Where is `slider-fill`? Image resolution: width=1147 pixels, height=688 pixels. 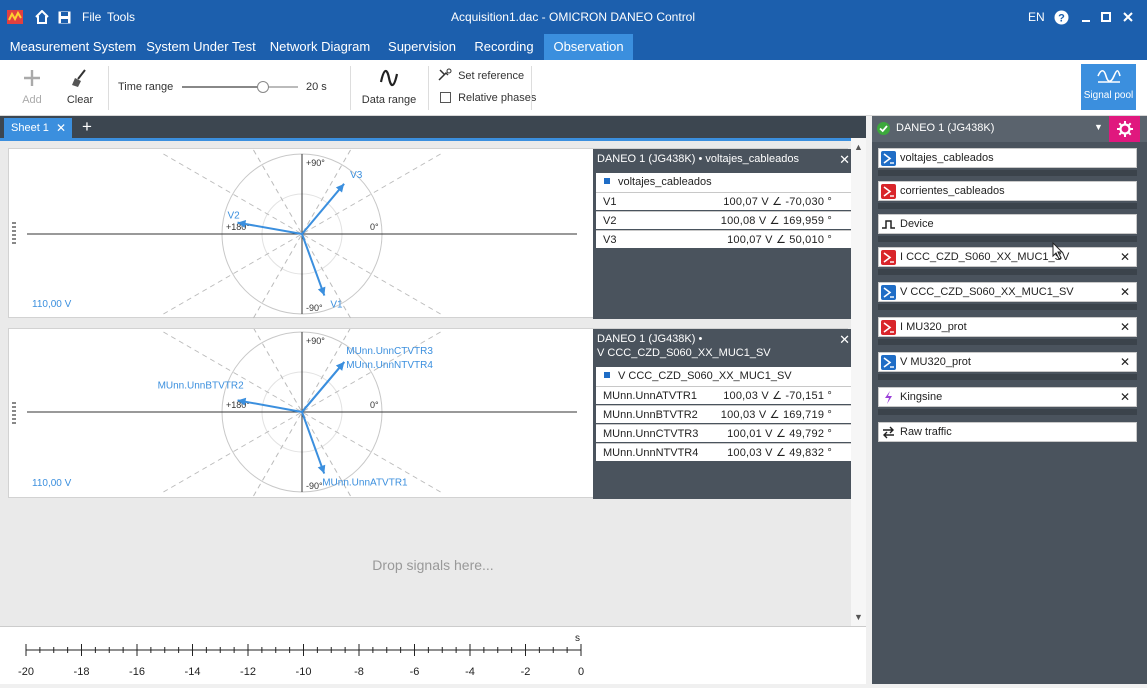 slider-fill is located at coordinates (223, 87).